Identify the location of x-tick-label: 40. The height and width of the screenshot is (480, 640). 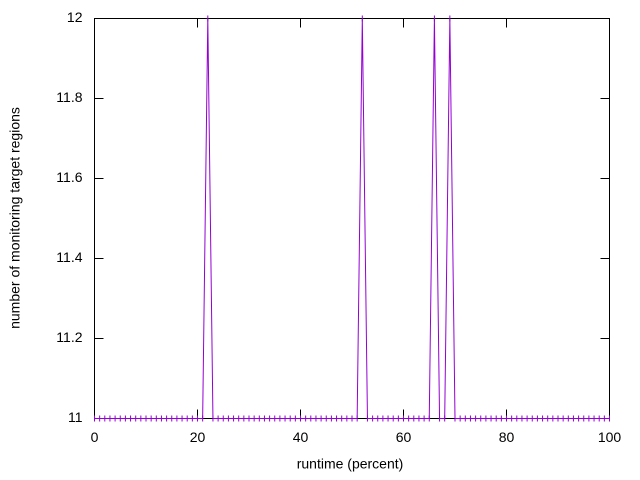
(301, 437).